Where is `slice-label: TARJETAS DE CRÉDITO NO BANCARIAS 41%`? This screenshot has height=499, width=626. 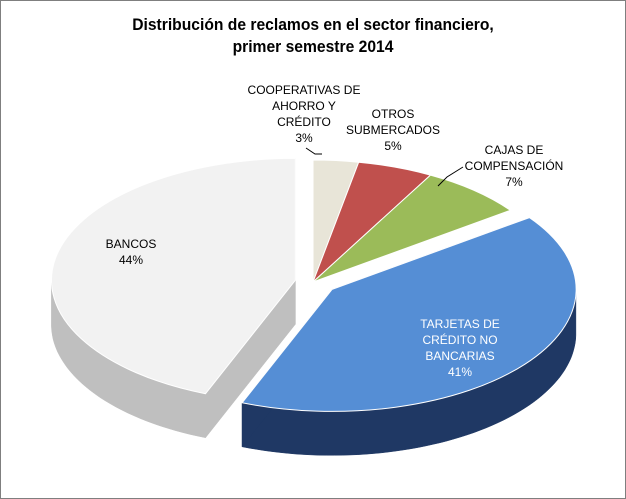 slice-label: TARJETAS DE CRÉDITO NO BANCARIAS 41% is located at coordinates (460, 348).